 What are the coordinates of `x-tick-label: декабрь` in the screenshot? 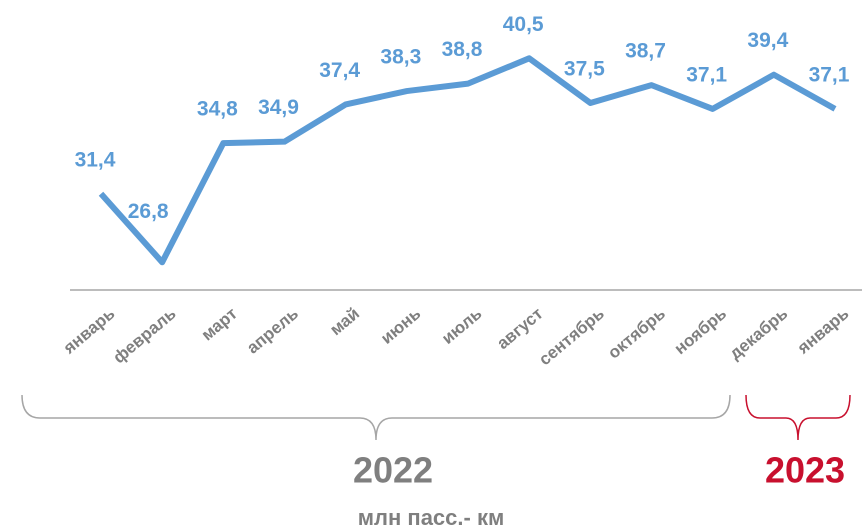 It's located at (758, 333).